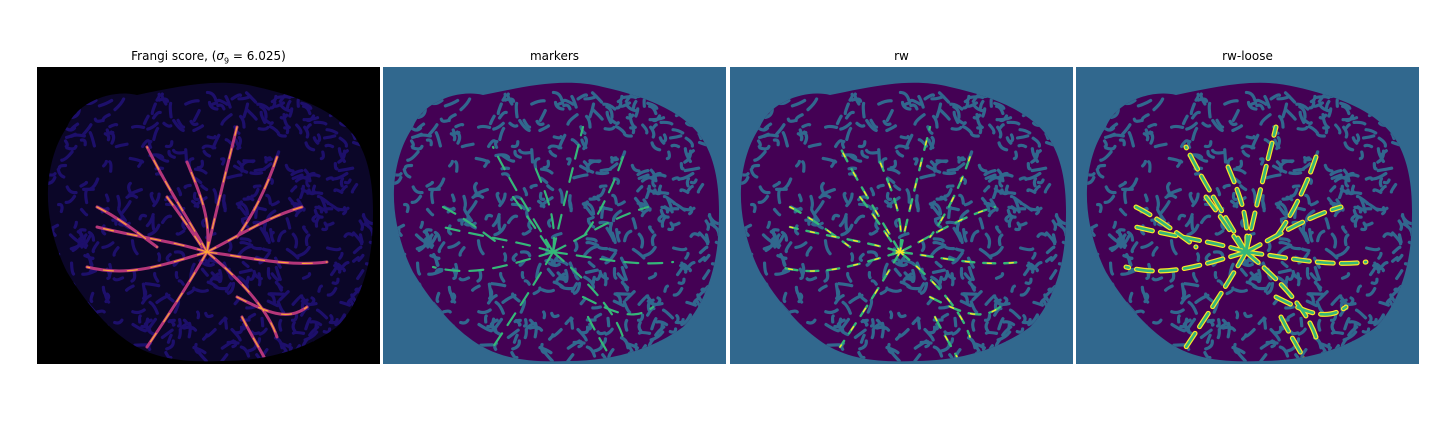  Describe the element at coordinates (900, 244) in the screenshot. I see `rw-vessel-edges` at that location.